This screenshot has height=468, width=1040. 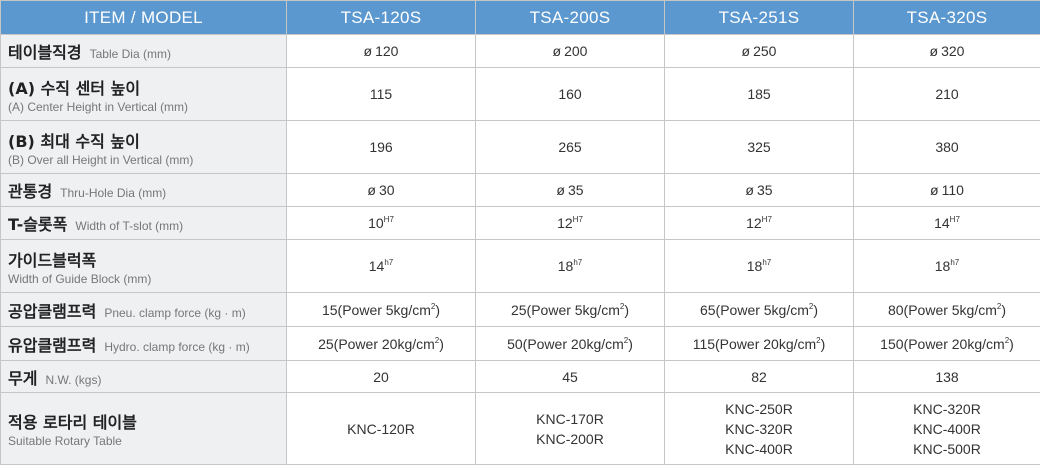 What do you see at coordinates (381, 223) in the screenshot?
I see `table-cell: 10H7` at bounding box center [381, 223].